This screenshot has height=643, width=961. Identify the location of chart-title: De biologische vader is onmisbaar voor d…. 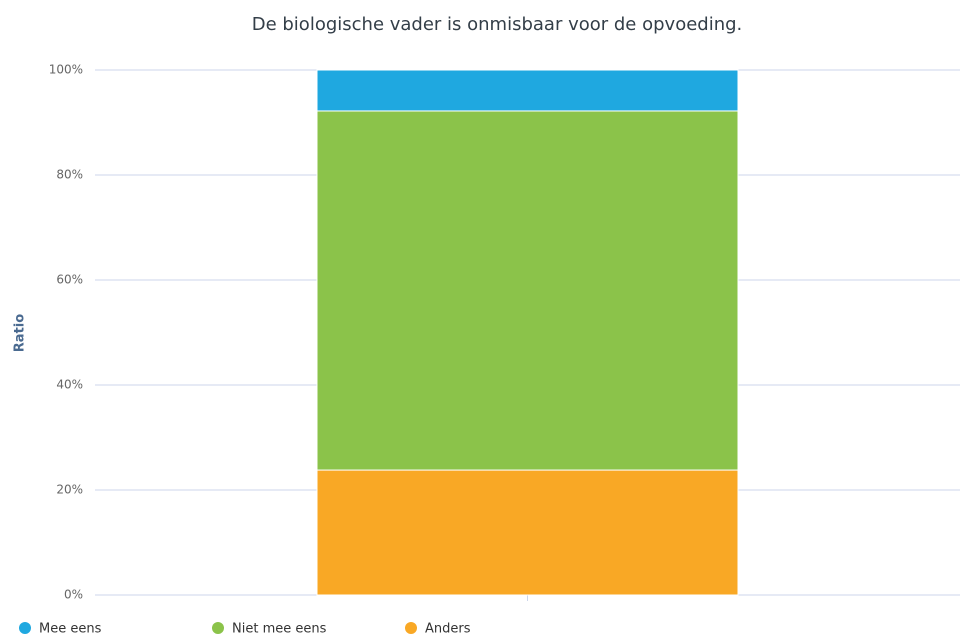
(497, 24).